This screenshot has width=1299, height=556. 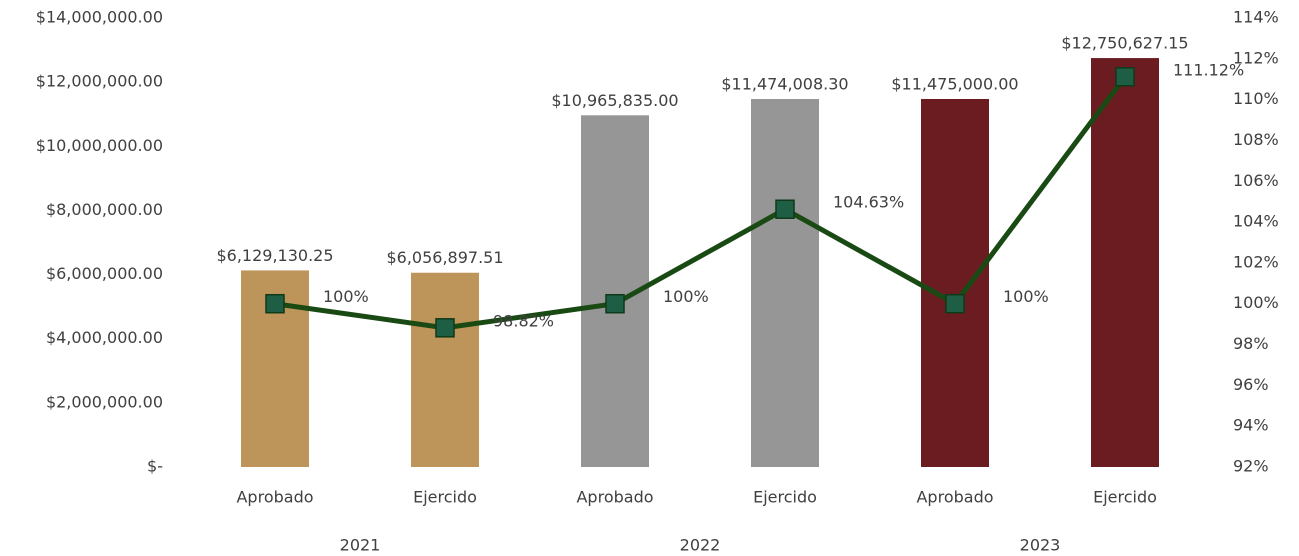 What do you see at coordinates (1256, 98) in the screenshot?
I see `y2-tick-label: 110%` at bounding box center [1256, 98].